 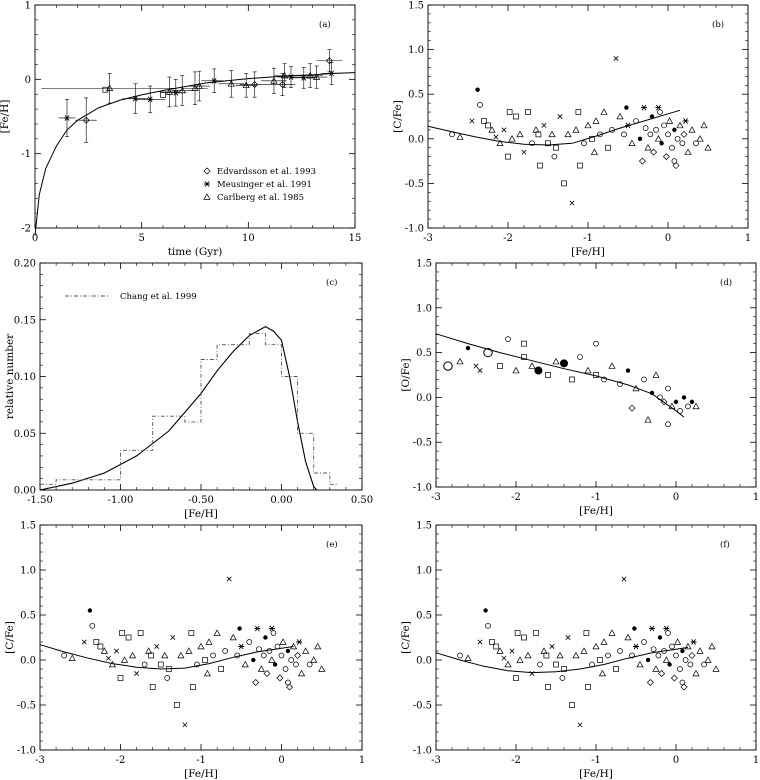 I want to click on x-tick-label: 0.00, so click(x=281, y=500).